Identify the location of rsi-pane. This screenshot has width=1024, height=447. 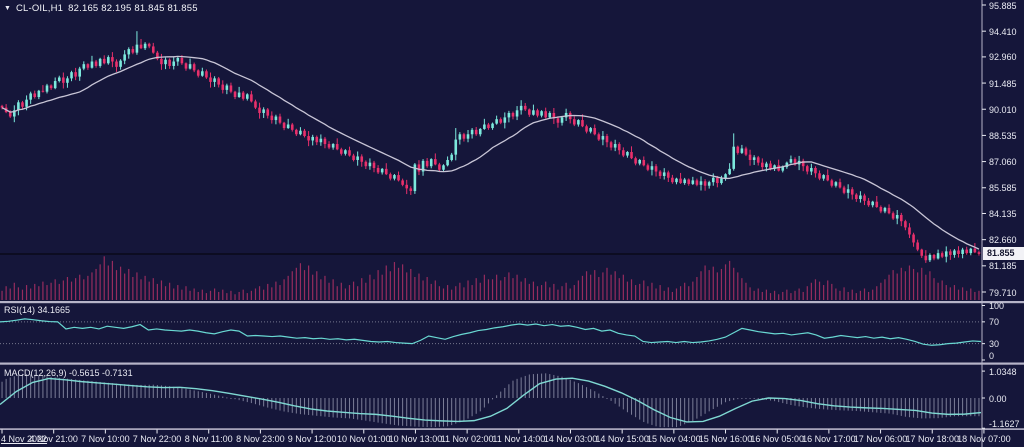
(491, 333).